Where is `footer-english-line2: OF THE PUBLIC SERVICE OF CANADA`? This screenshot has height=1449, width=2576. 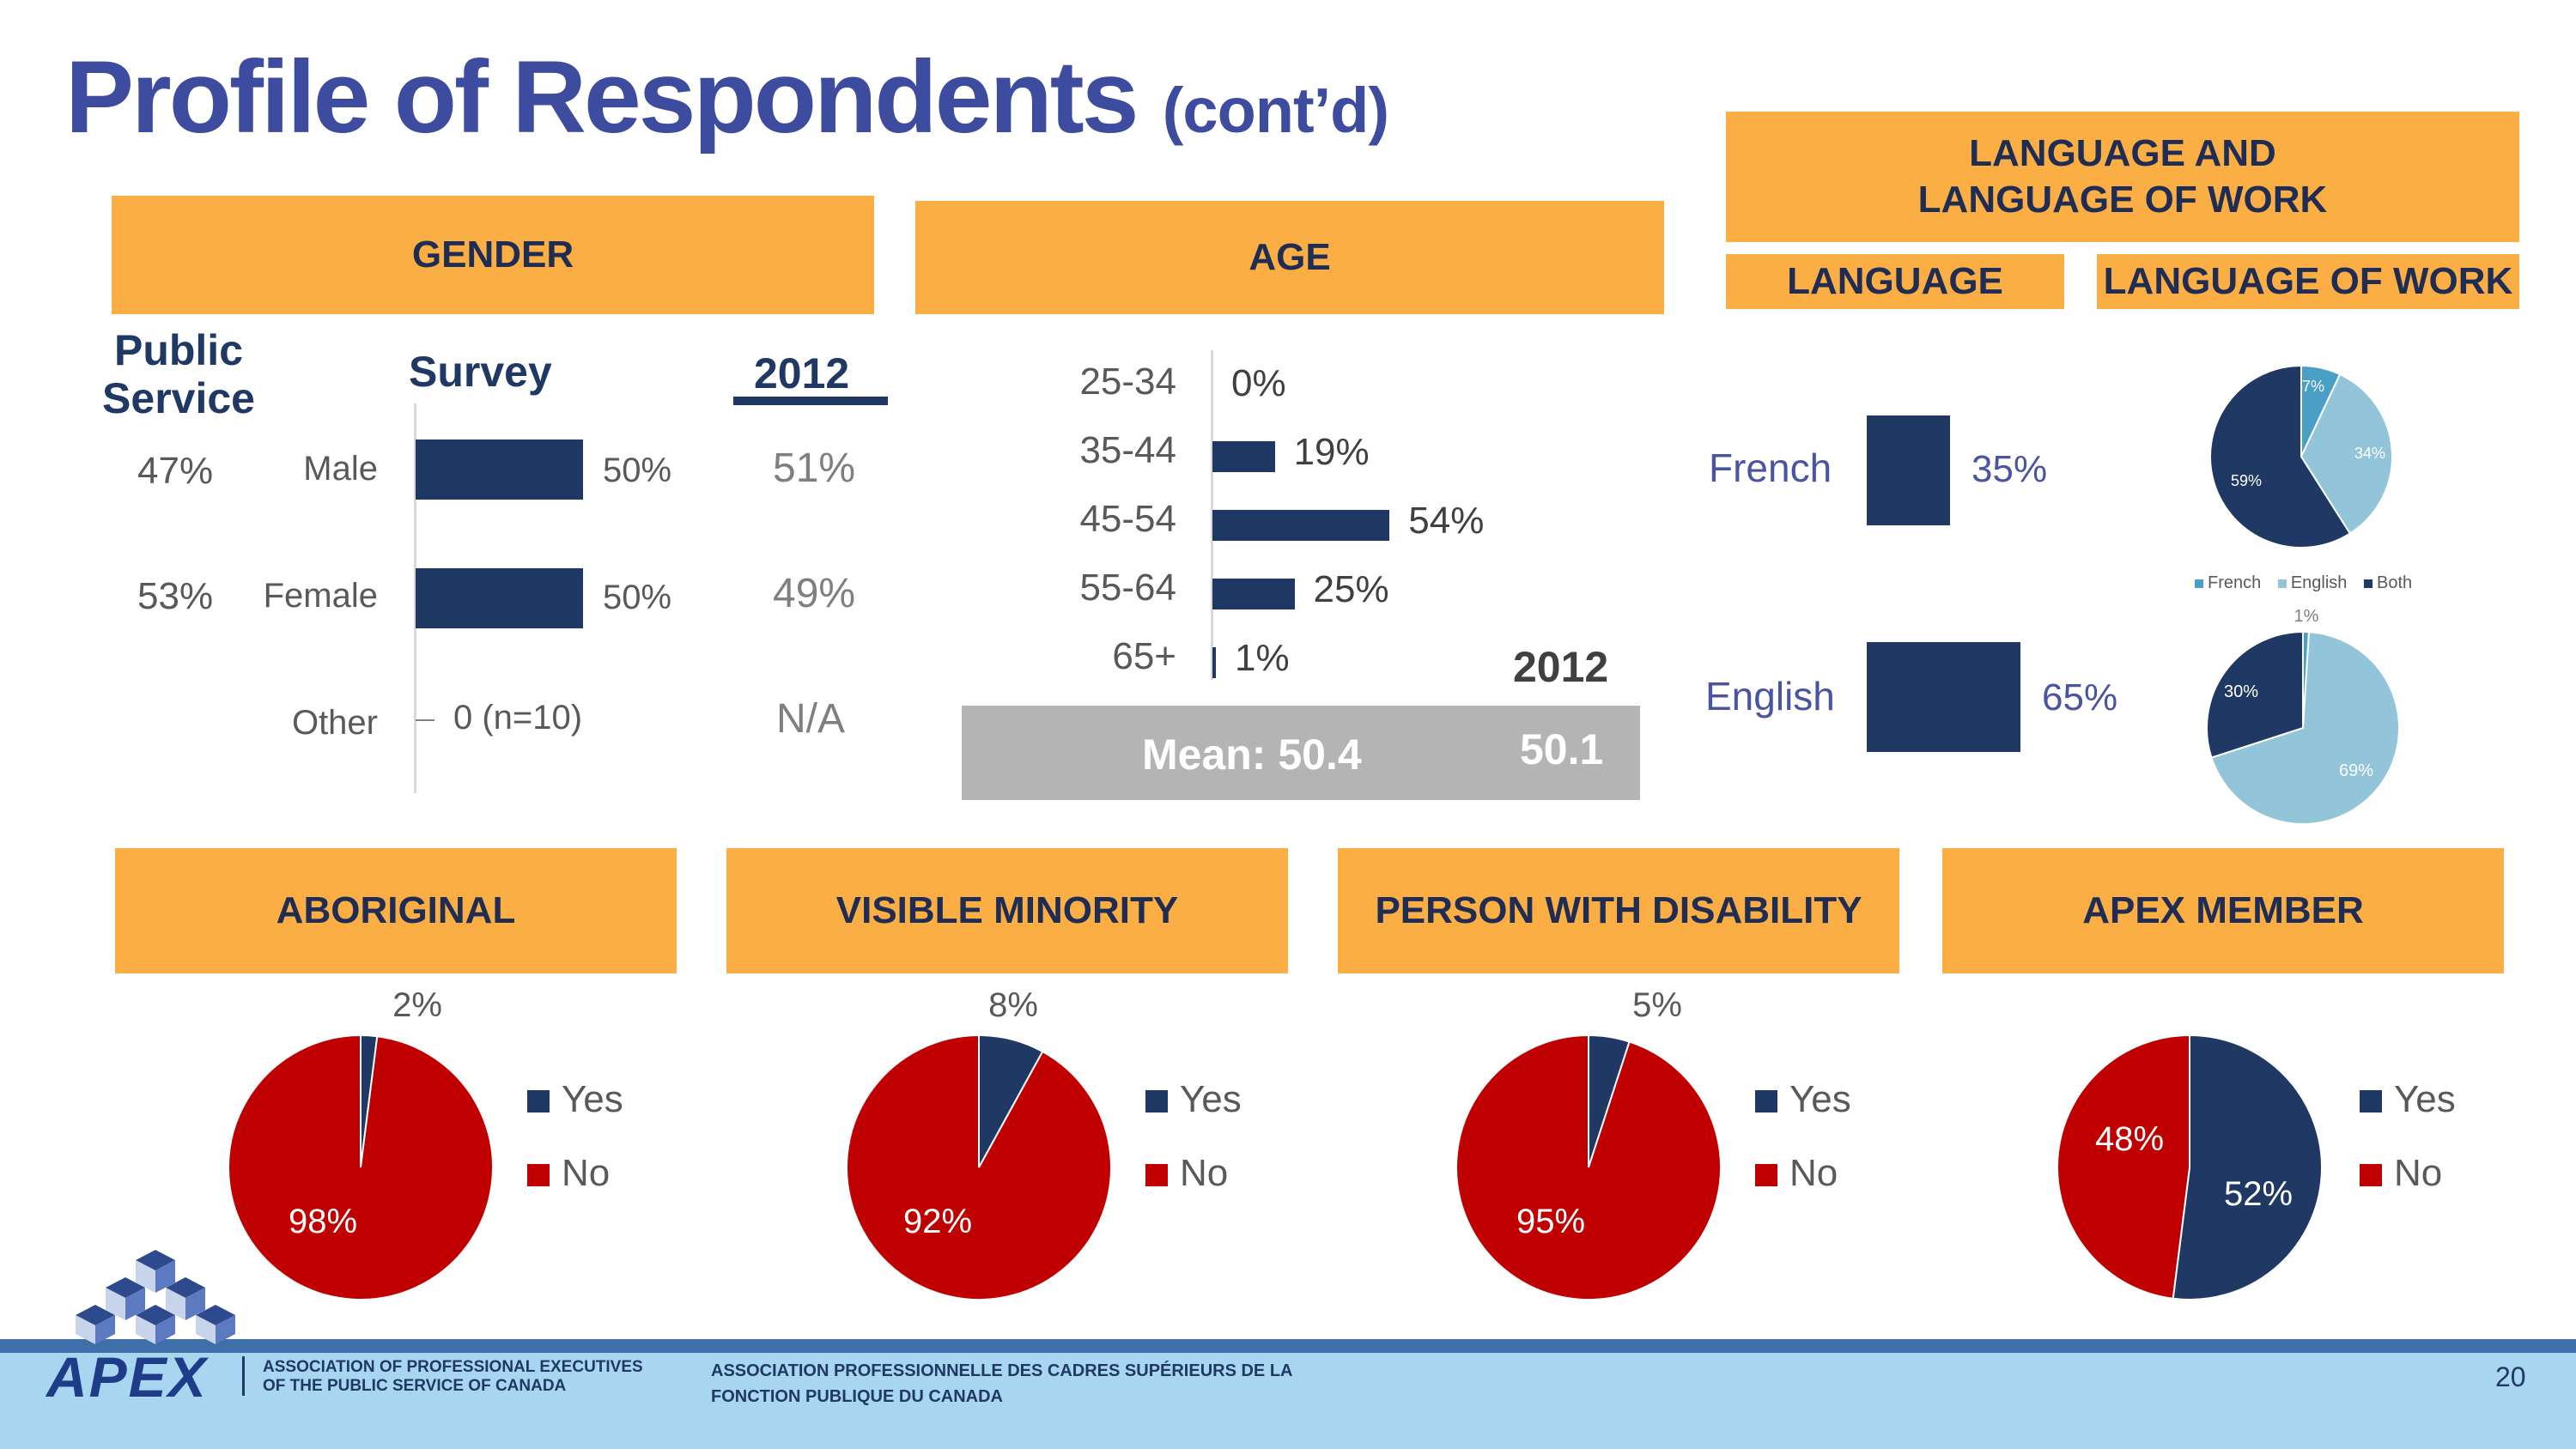 footer-english-line2: OF THE PUBLIC SERVICE OF CANADA is located at coordinates (415, 1386).